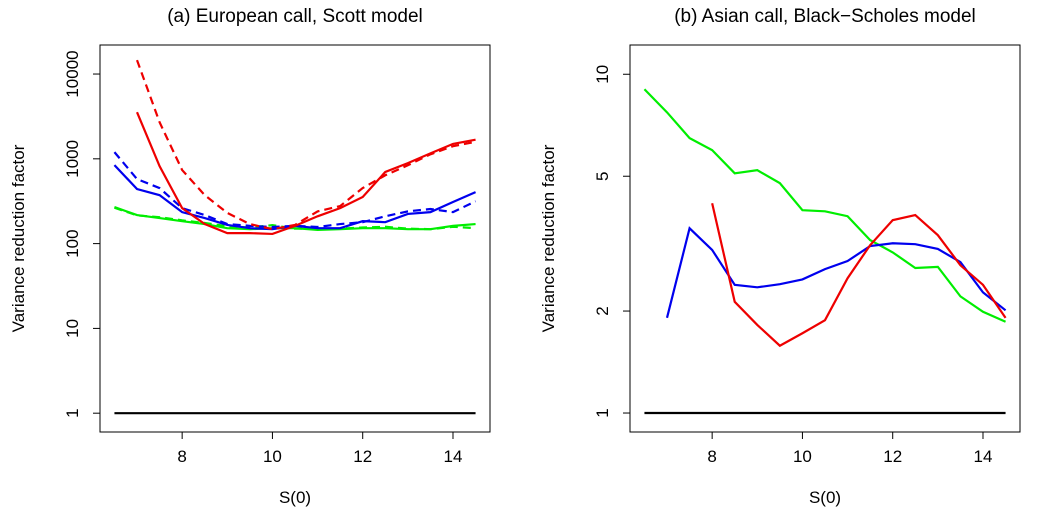  What do you see at coordinates (72, 243) in the screenshot?
I see `y-tick-label: 100` at bounding box center [72, 243].